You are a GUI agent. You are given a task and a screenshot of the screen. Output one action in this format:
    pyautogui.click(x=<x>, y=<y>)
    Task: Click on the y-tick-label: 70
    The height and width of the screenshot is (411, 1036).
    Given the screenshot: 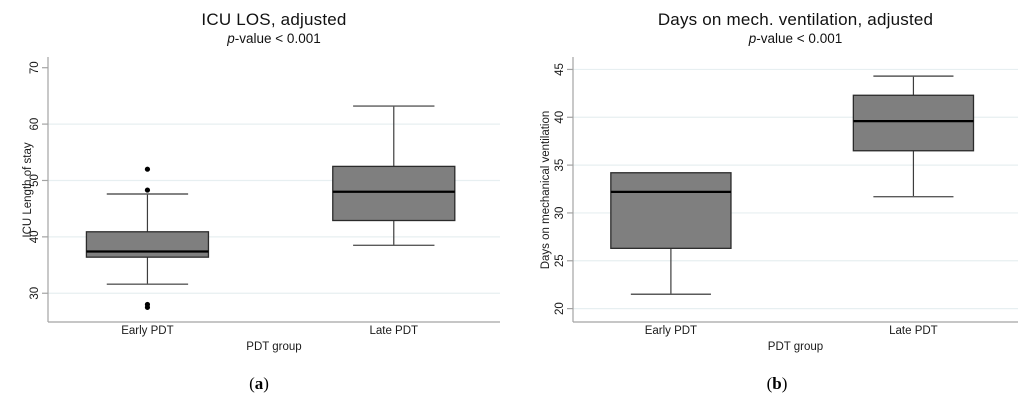 What is the action you would take?
    pyautogui.click(x=35, y=67)
    